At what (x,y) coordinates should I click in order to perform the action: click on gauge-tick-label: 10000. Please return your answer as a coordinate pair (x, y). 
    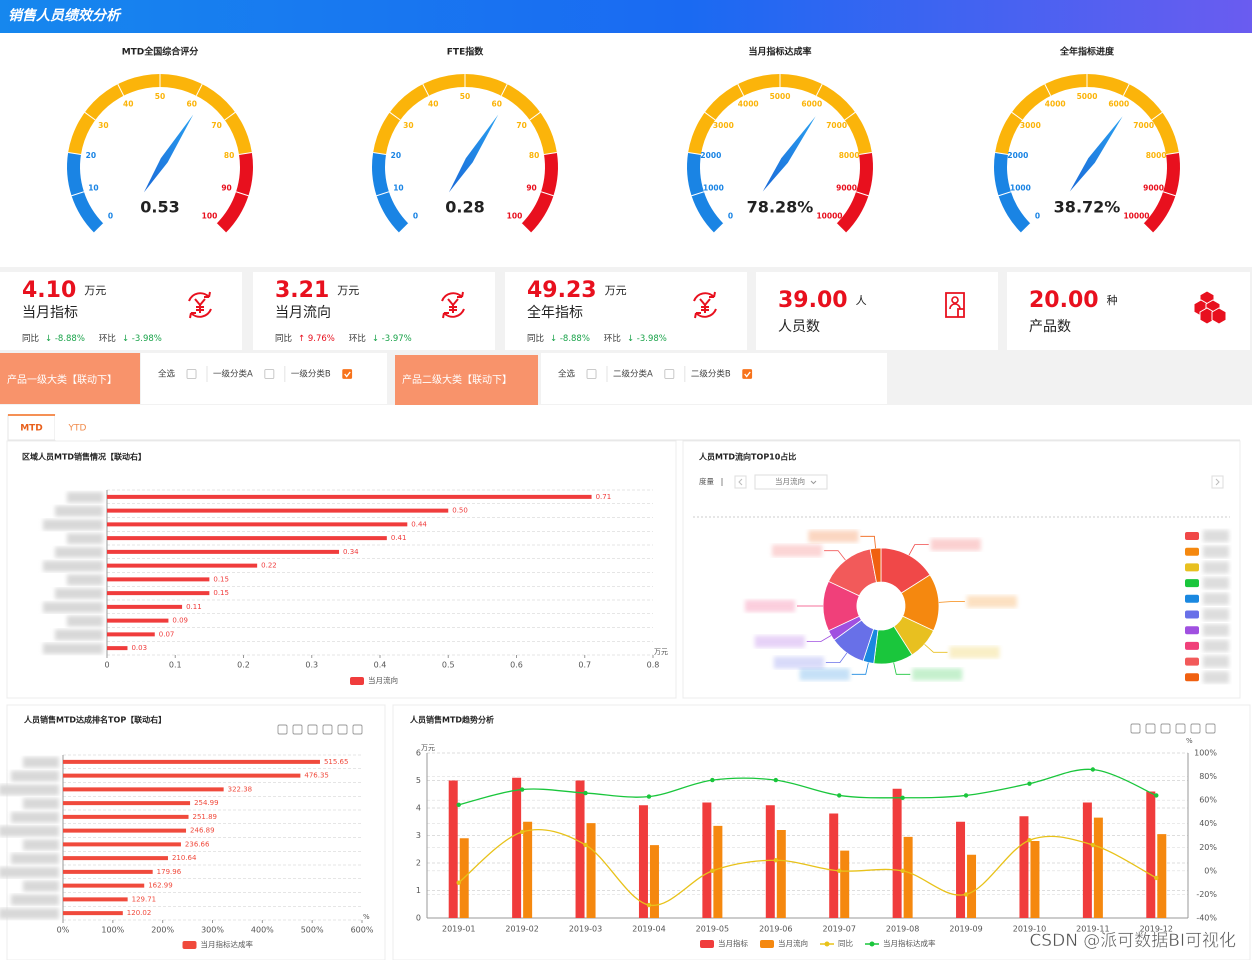
    Looking at the image, I should click on (829, 215).